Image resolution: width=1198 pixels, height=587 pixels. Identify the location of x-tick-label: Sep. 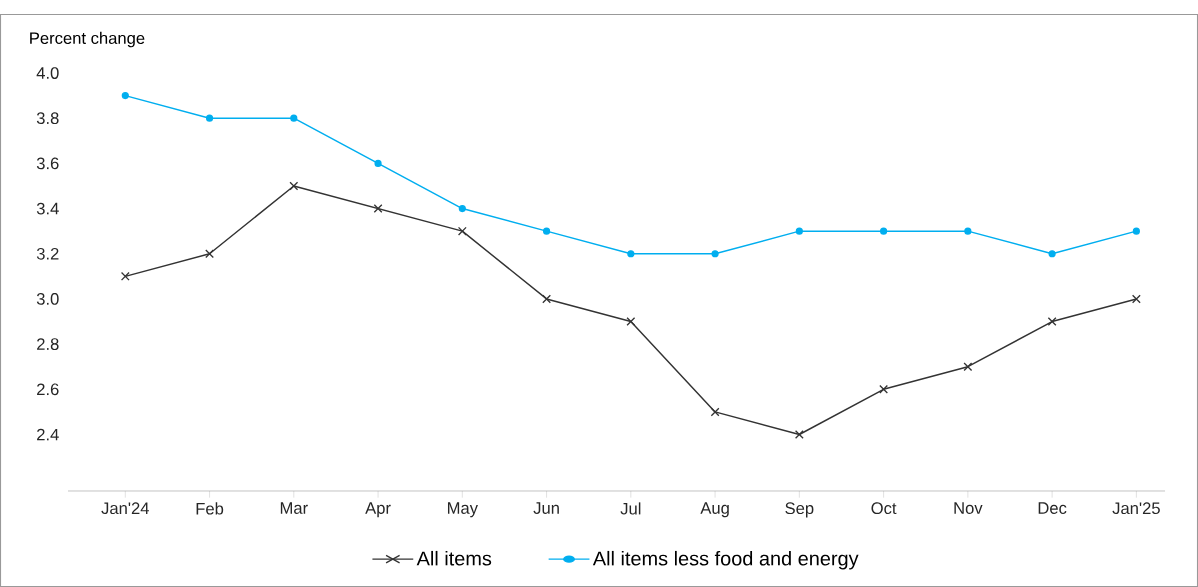
(799, 510).